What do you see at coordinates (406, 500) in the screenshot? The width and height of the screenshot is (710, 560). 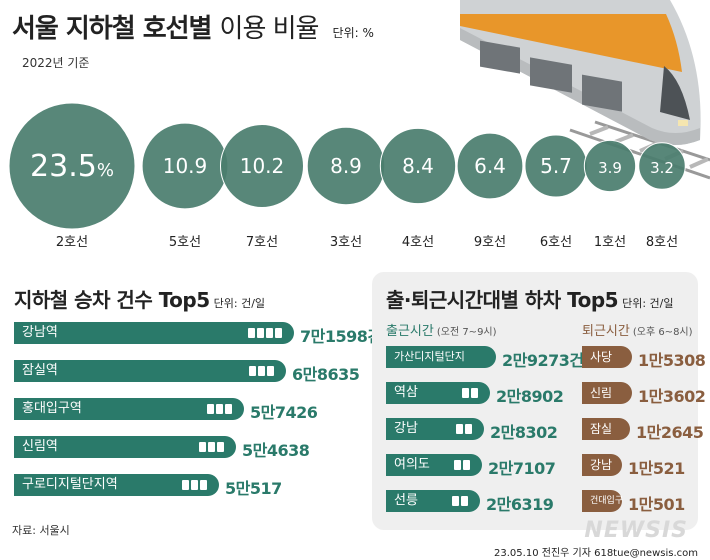 I see `morning-5-station: 선릉` at bounding box center [406, 500].